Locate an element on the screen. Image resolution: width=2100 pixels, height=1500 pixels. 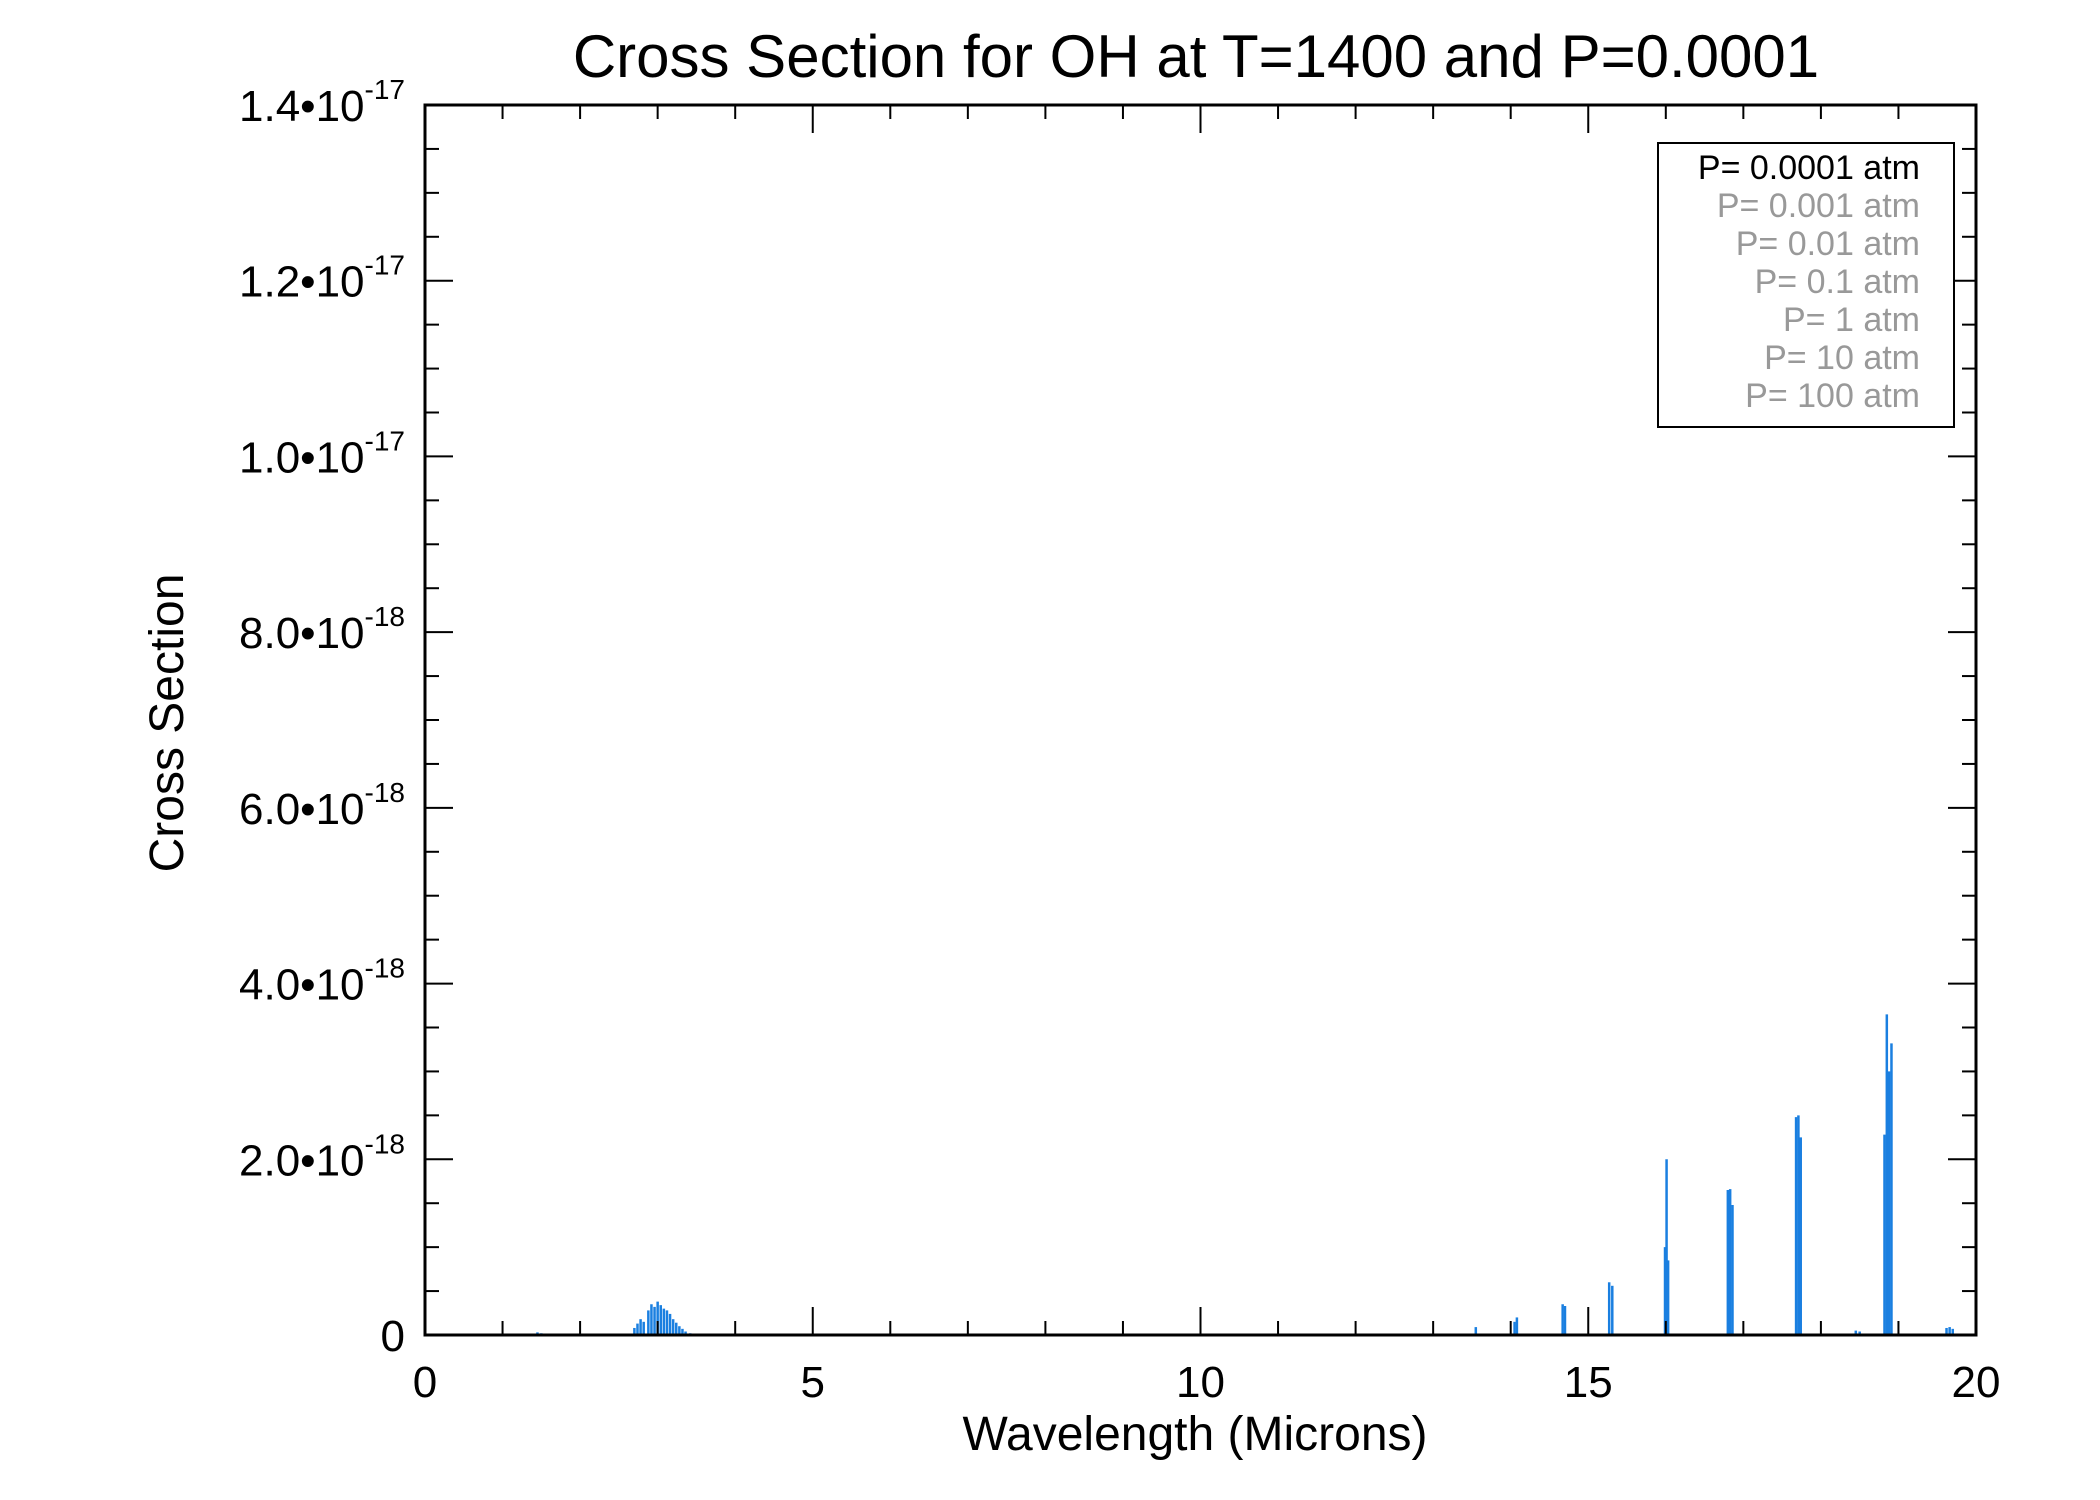
y-tick-label: 1.4•10-17 is located at coordinates (322, 102).